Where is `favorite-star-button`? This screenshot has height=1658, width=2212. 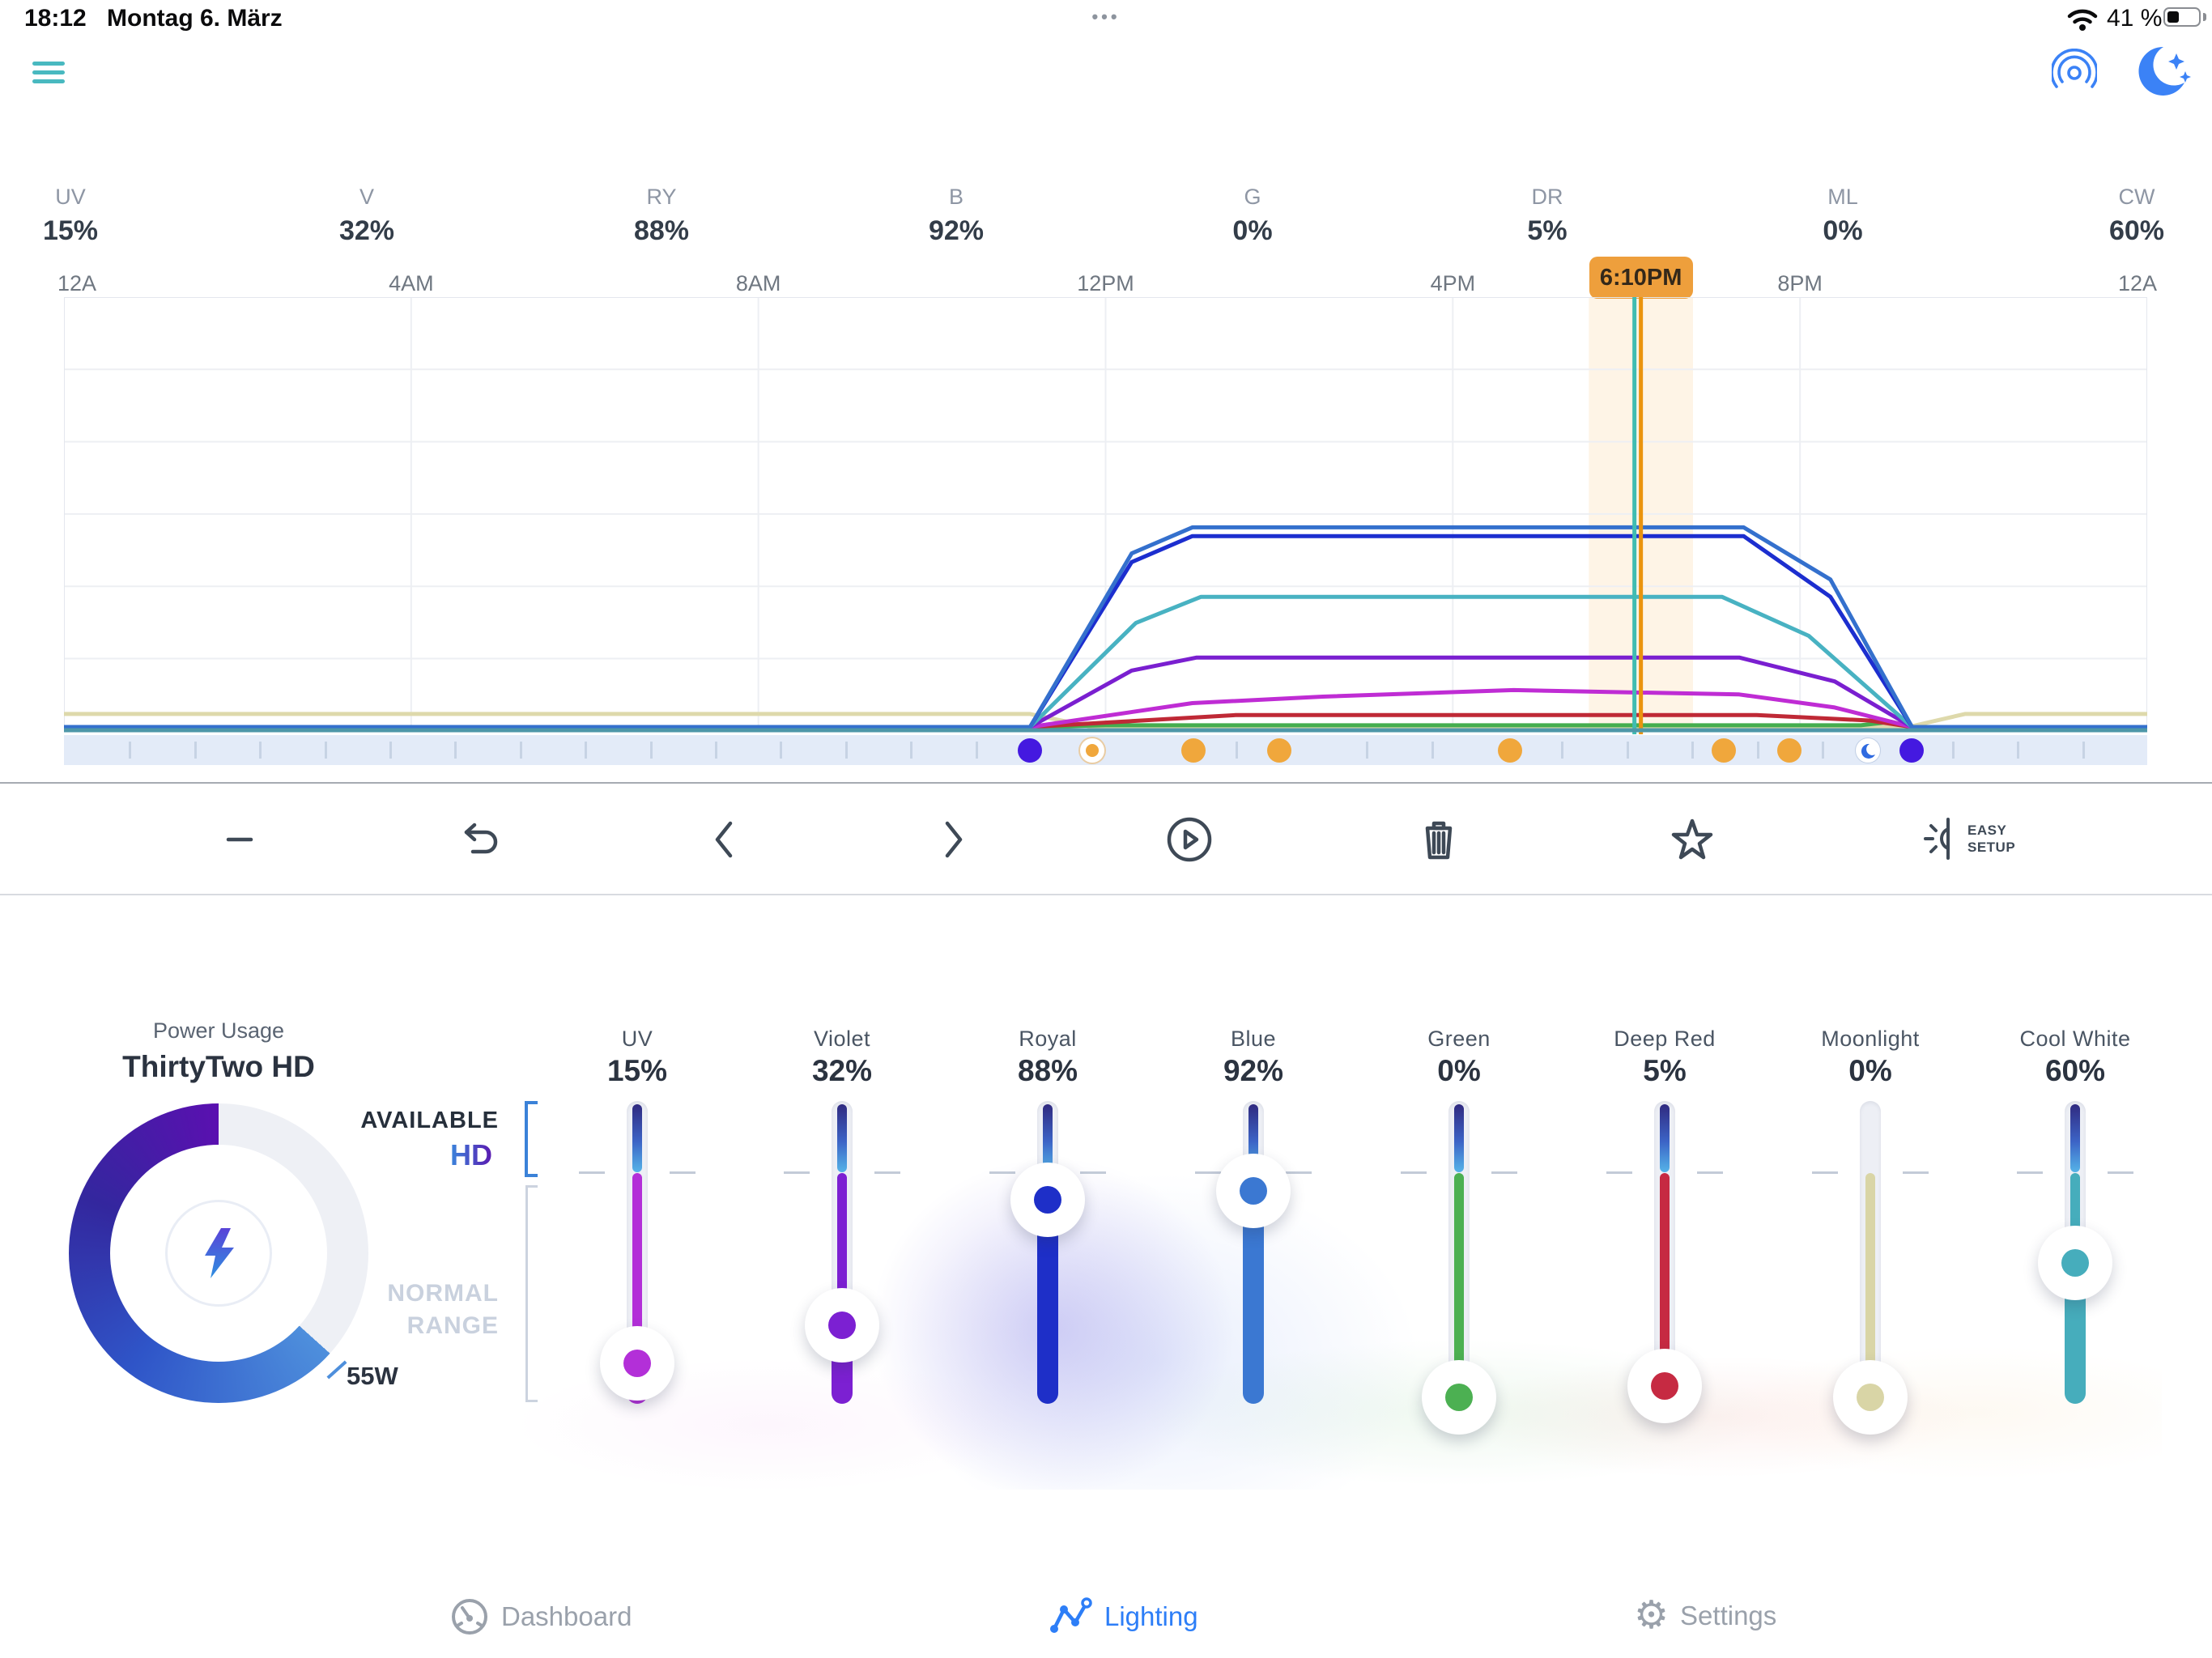 favorite-star-button is located at coordinates (1692, 839).